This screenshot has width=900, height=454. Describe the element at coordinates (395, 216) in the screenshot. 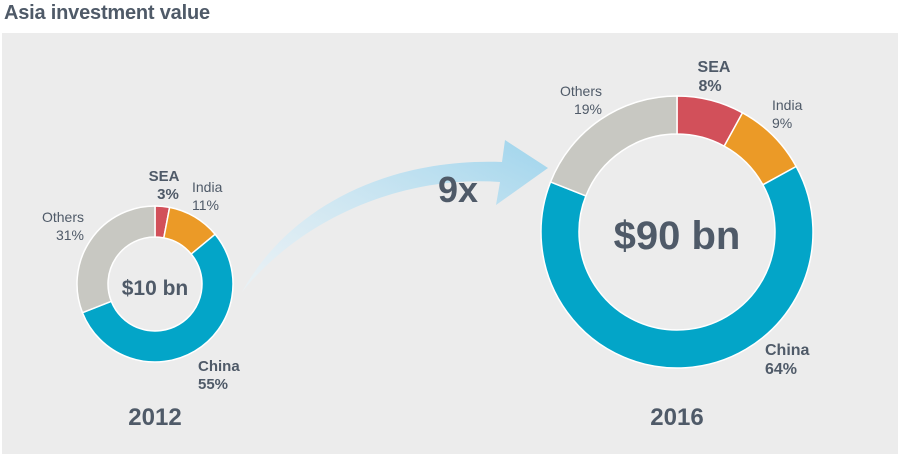

I see `growth-arrow` at that location.